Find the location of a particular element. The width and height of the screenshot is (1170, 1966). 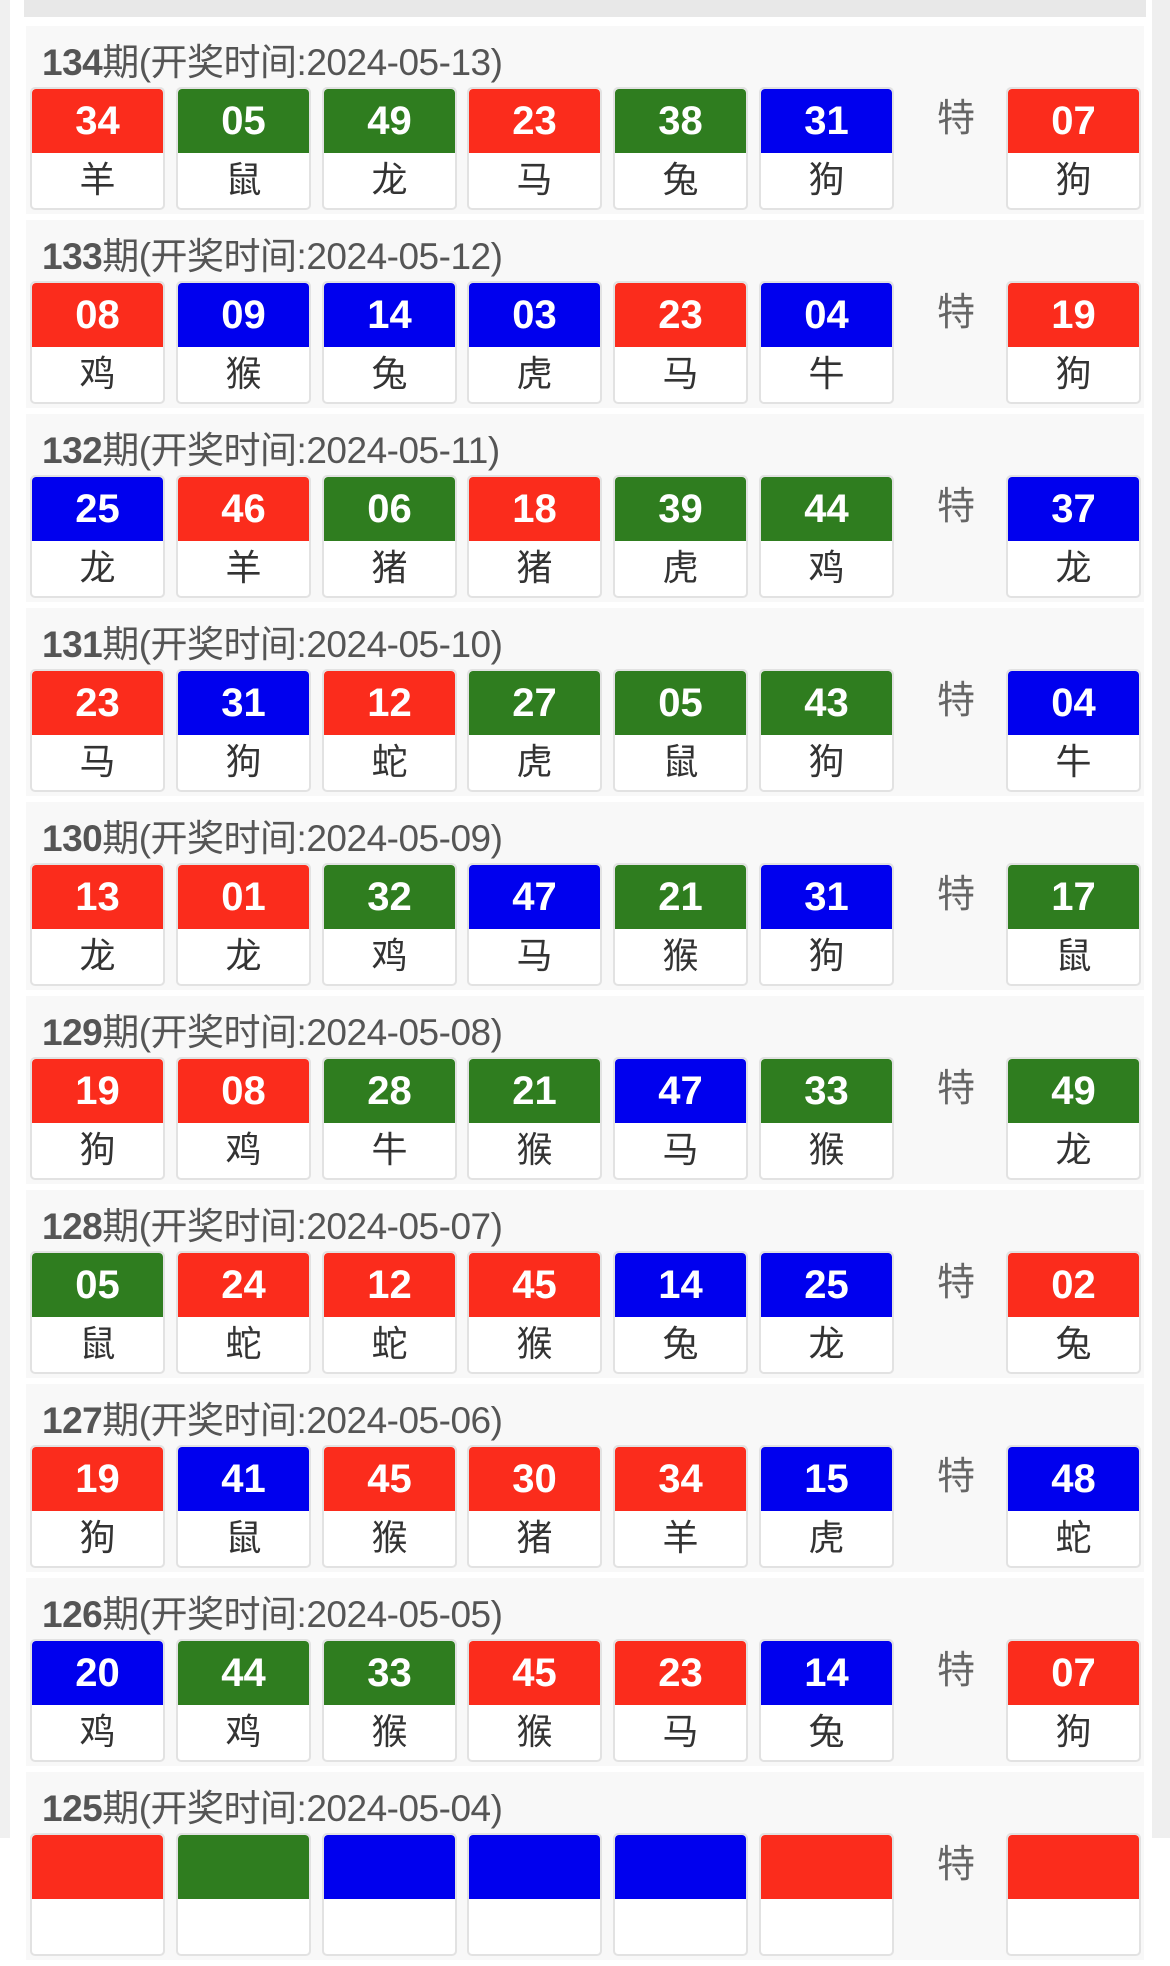

ball-number: 14 is located at coordinates (826, 1673).